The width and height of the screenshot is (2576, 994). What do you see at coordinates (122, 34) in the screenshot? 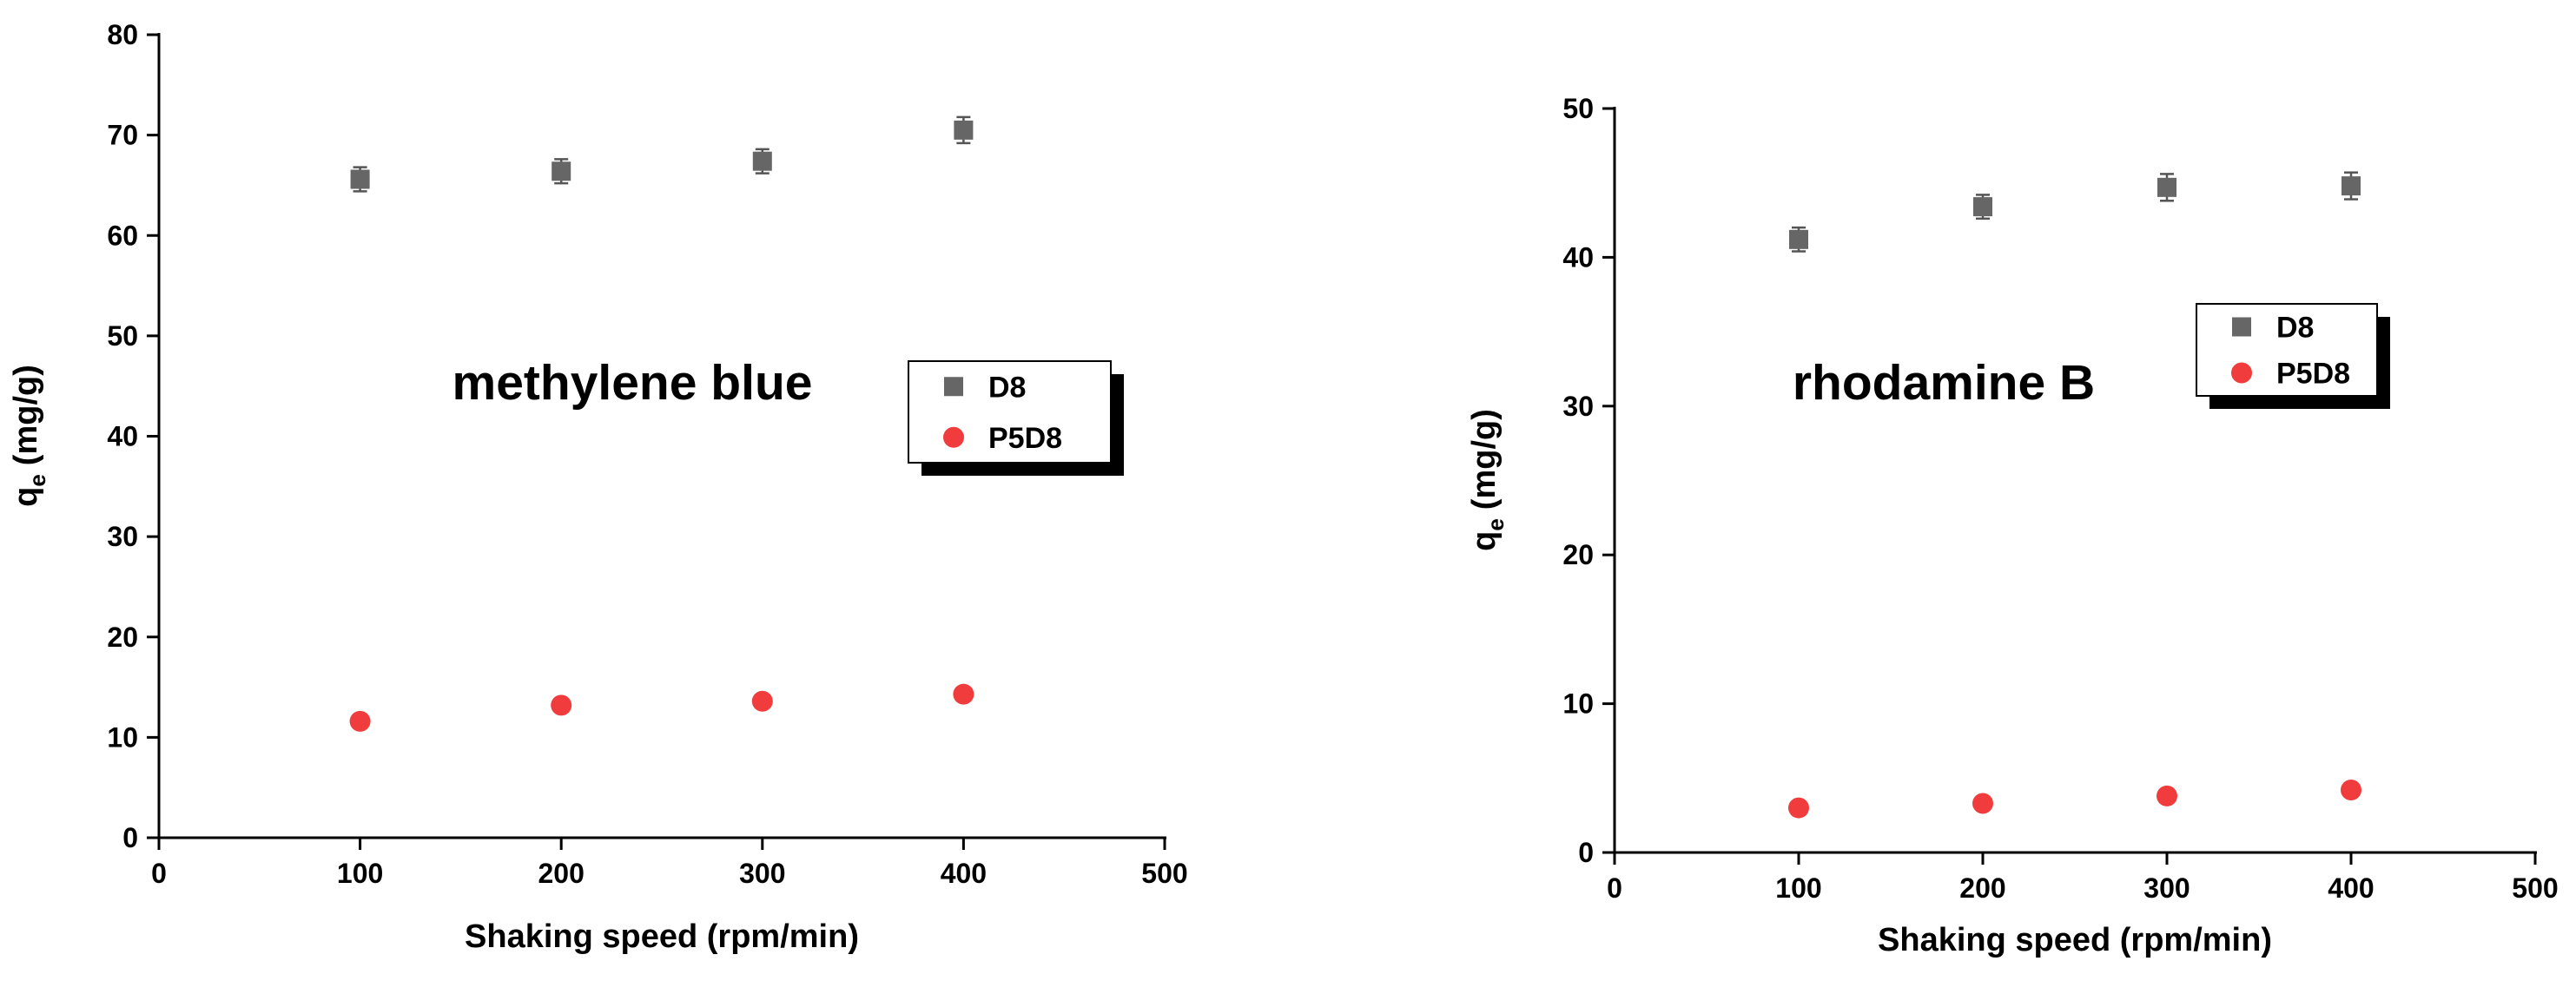
I see `y-tick-label: 80` at bounding box center [122, 34].